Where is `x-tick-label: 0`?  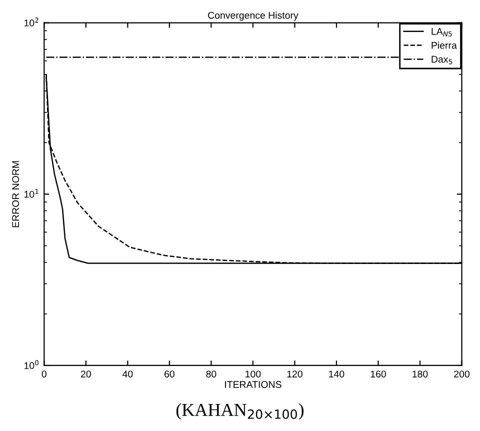
x-tick-label: 0 is located at coordinates (44, 374).